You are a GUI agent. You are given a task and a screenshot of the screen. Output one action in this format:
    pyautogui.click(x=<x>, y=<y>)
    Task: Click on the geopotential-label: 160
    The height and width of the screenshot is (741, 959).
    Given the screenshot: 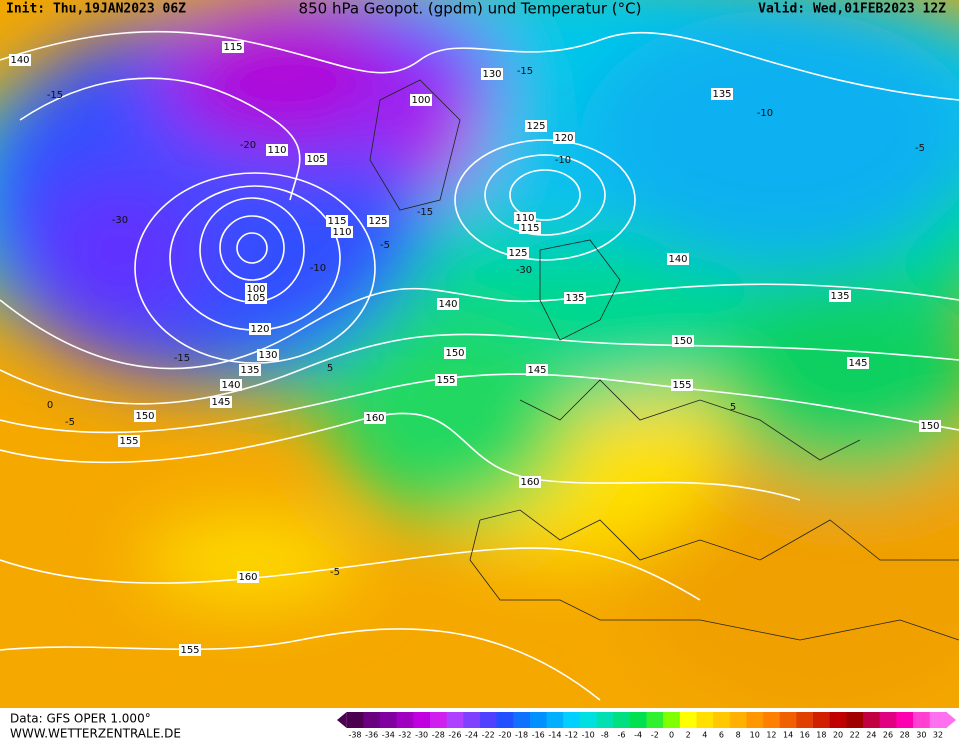 What is the action you would take?
    pyautogui.click(x=374, y=418)
    